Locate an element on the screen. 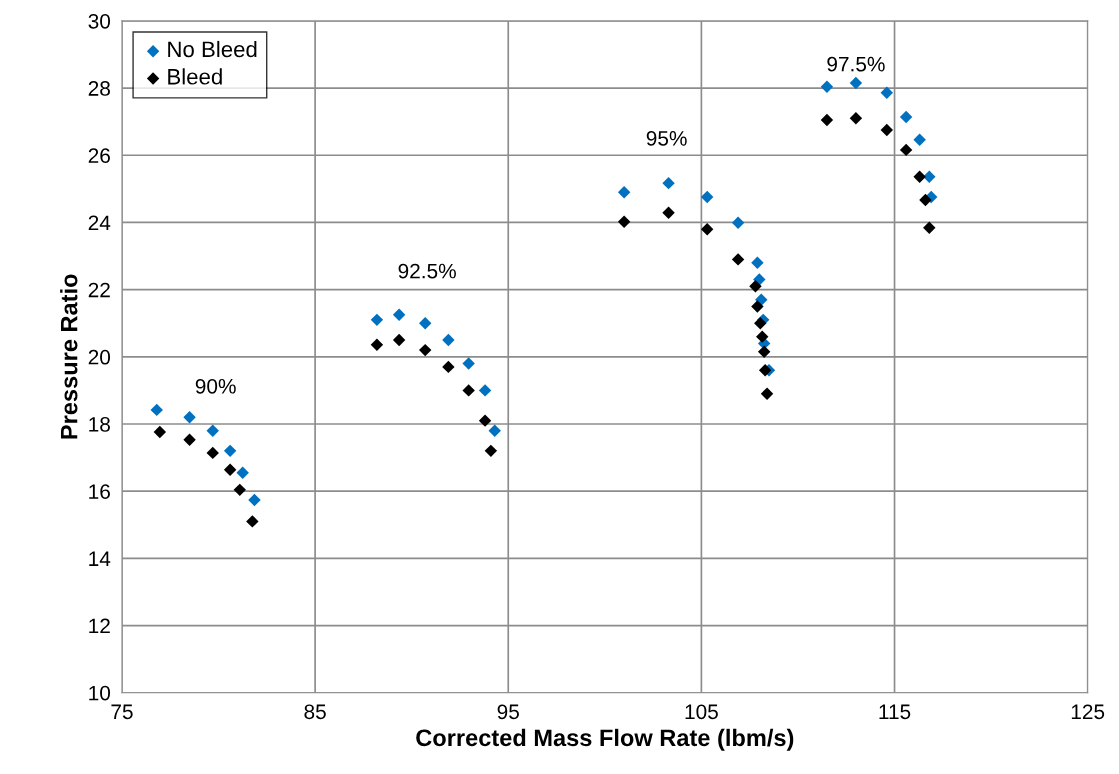 The width and height of the screenshot is (1119, 774). y-tick-label: 28 is located at coordinates (99, 88).